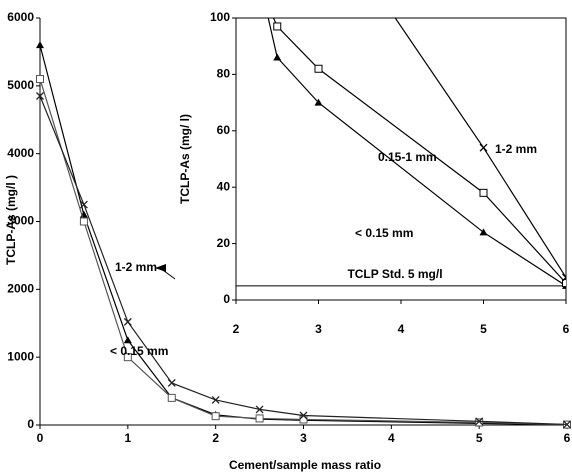 The width and height of the screenshot is (572, 476). Describe the element at coordinates (224, 243) in the screenshot. I see `y-tick-label: 20` at that location.